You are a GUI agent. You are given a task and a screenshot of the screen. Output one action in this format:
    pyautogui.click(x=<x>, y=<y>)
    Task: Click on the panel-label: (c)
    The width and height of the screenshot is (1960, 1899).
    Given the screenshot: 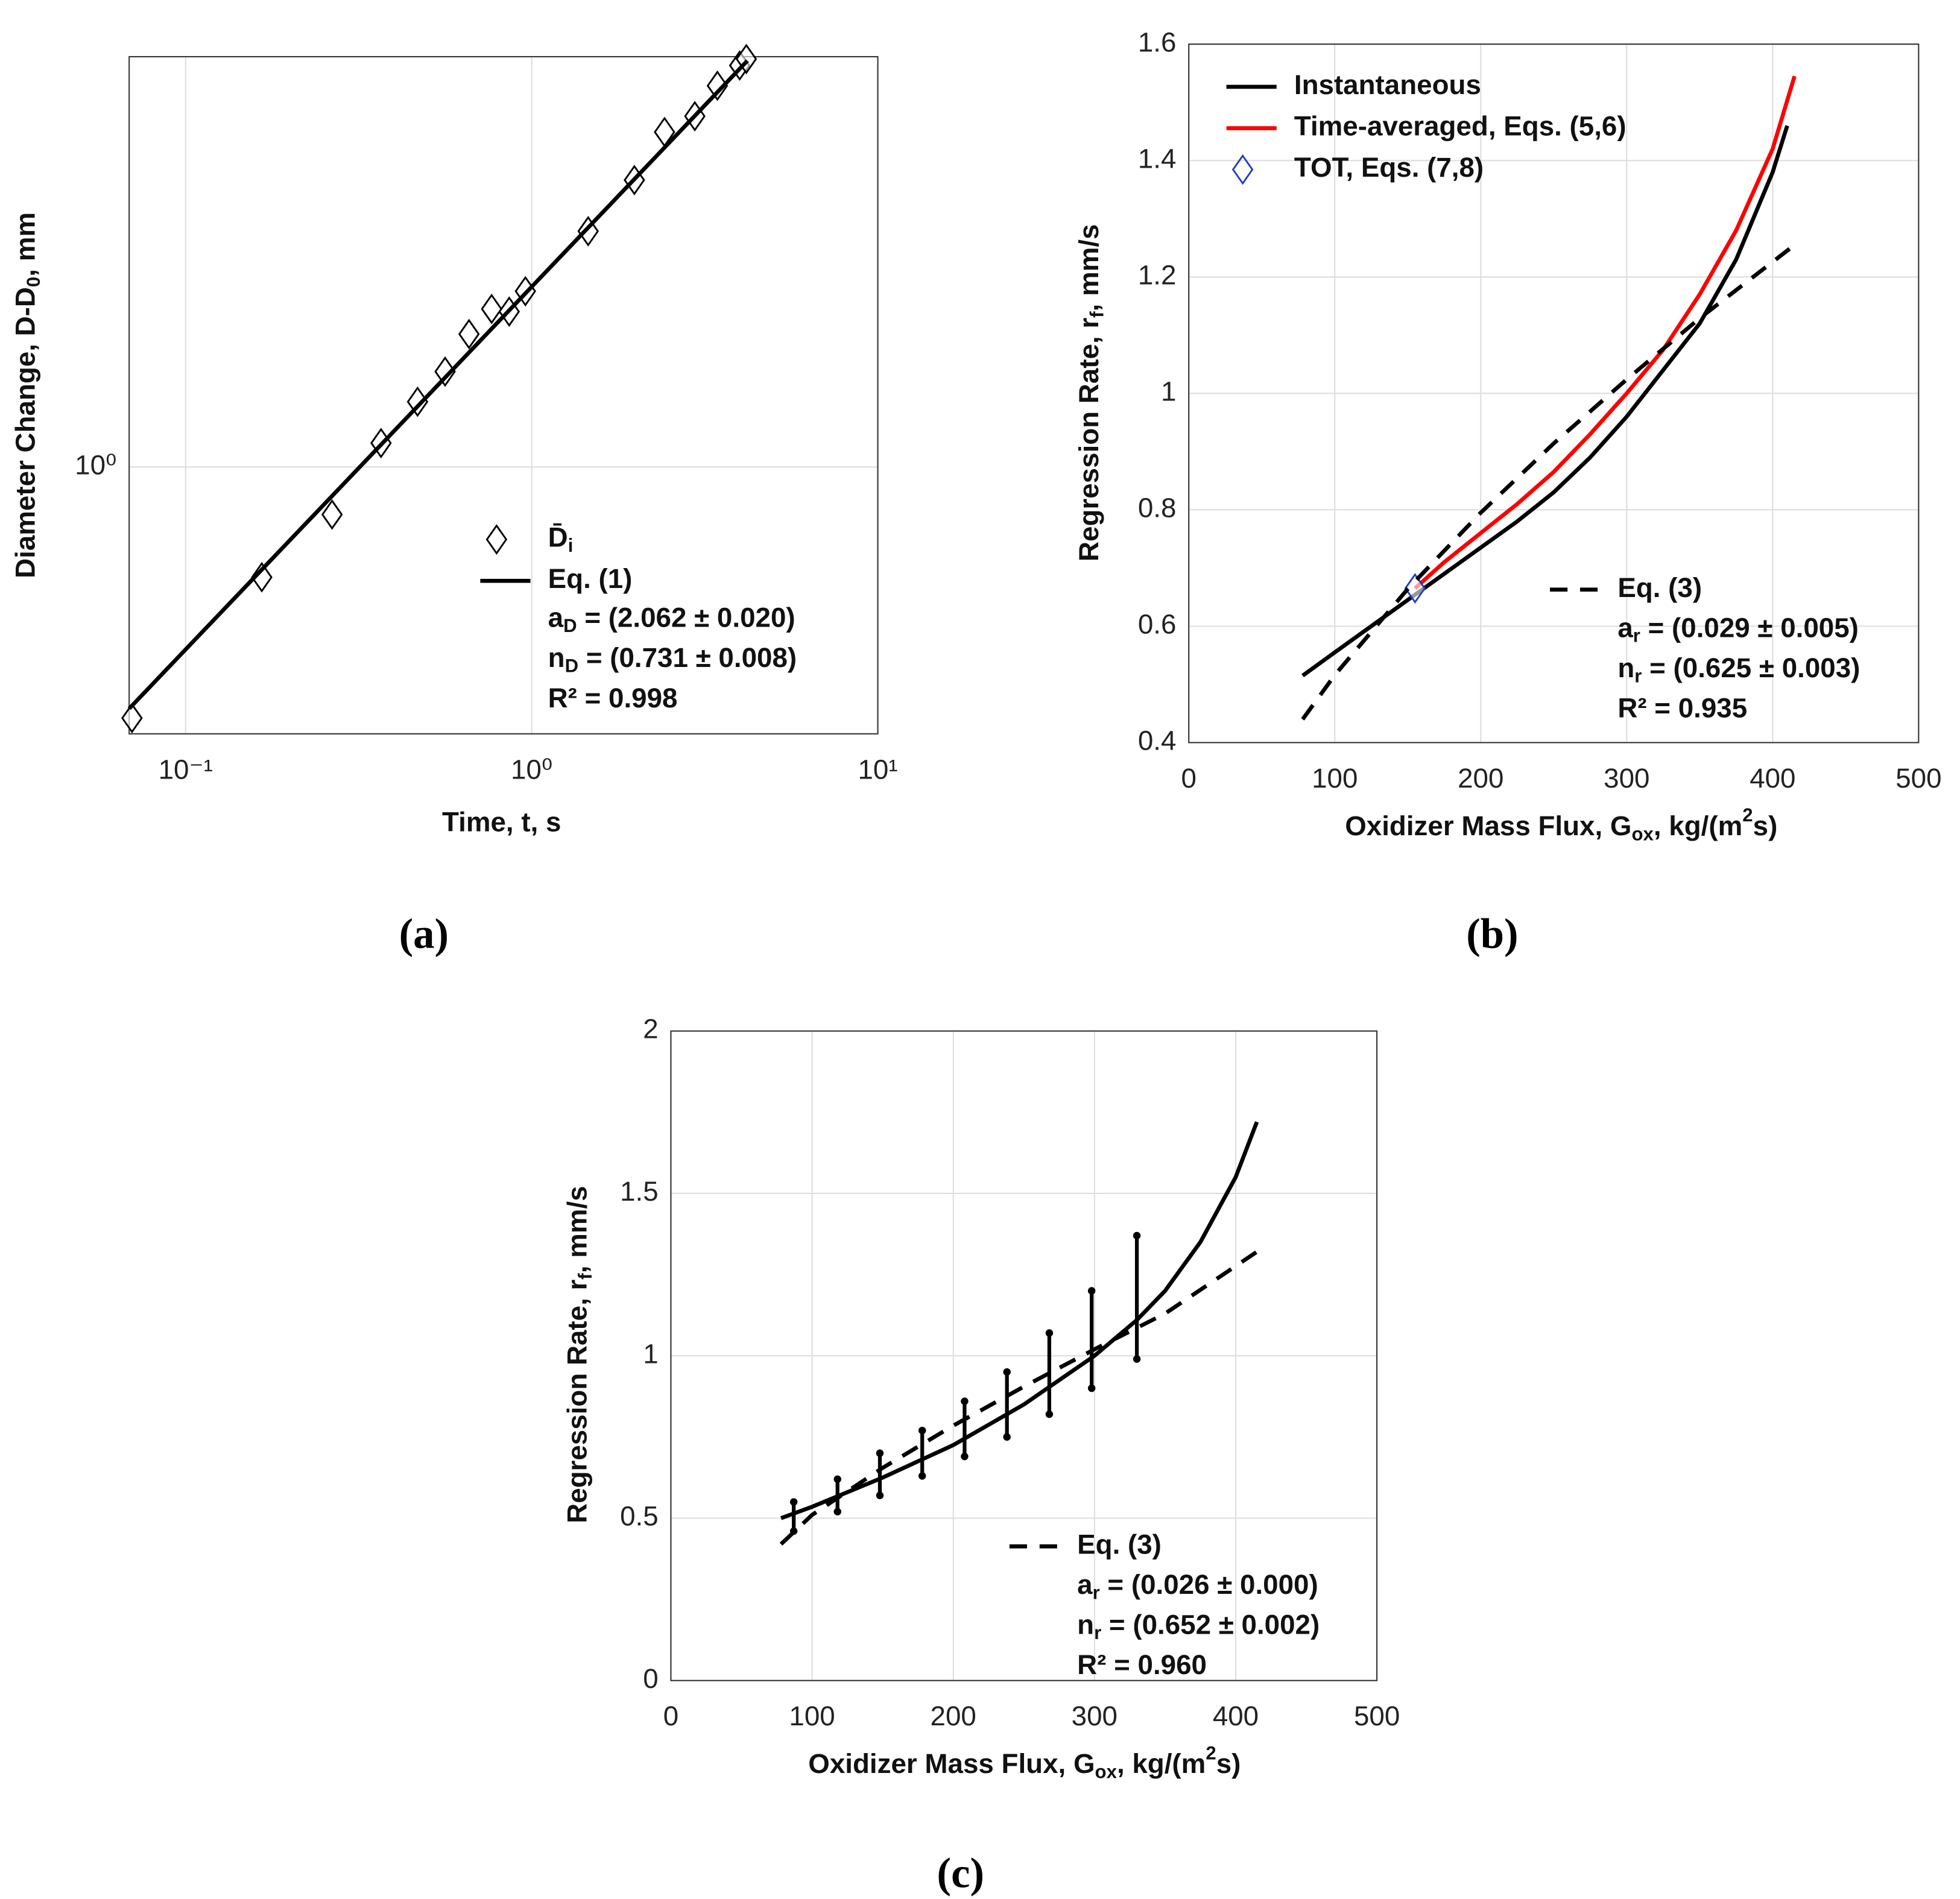 What is the action you would take?
    pyautogui.click(x=960, y=1874)
    